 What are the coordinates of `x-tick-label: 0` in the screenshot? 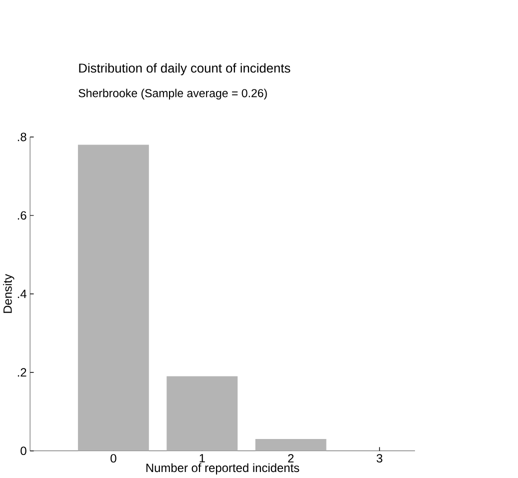 It's located at (113, 458).